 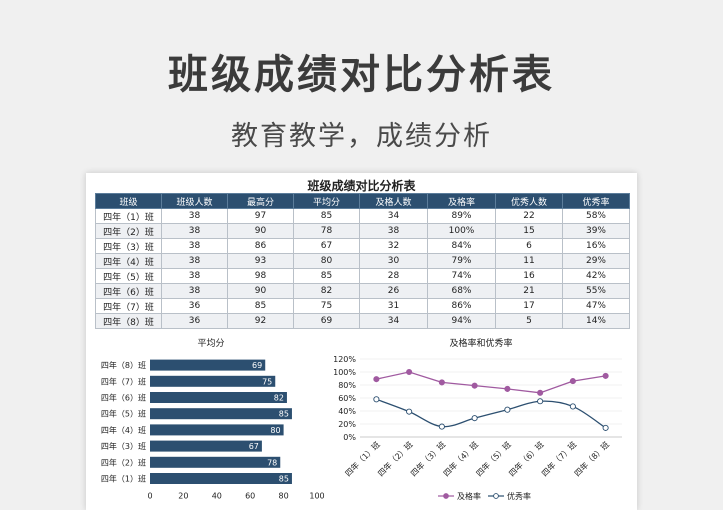 What do you see at coordinates (596, 231) in the screenshot?
I see `table-cell: 39%` at bounding box center [596, 231].